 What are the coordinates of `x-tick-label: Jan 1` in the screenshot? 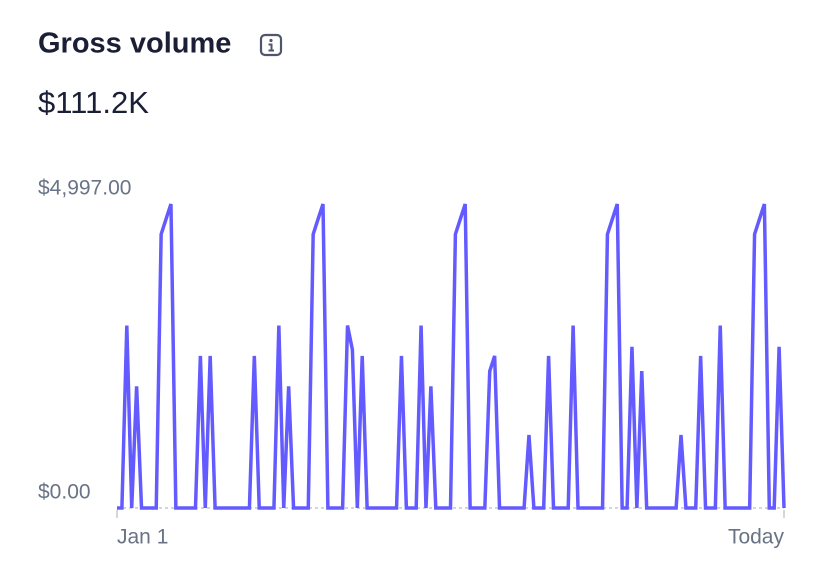 It's located at (142, 537).